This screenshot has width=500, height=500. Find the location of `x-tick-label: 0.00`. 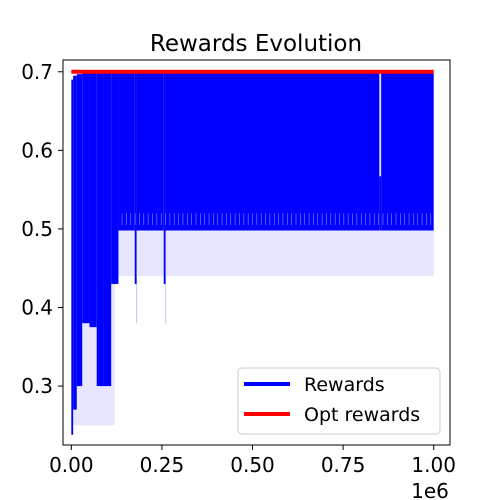

x-tick-label: 0.00 is located at coordinates (71, 465).